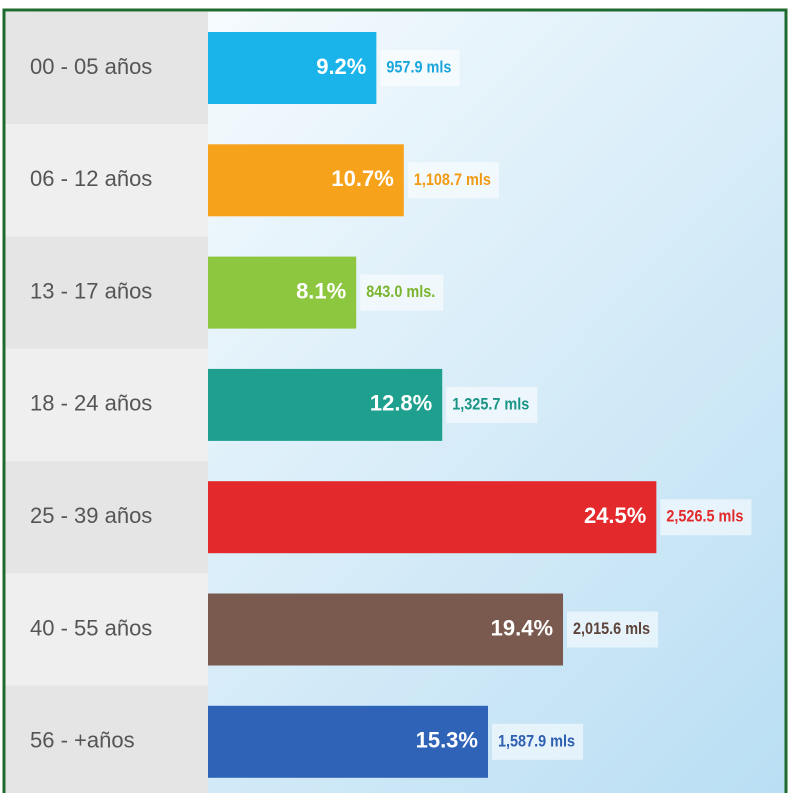  What do you see at coordinates (341, 66) in the screenshot?
I see `value-label: 9.2%` at bounding box center [341, 66].